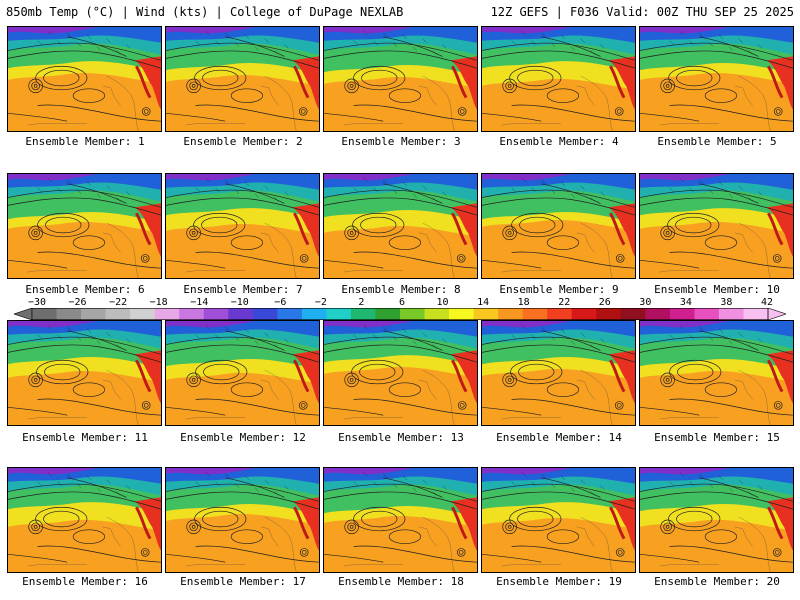 The image size is (800, 600). What do you see at coordinates (401, 581) in the screenshot?
I see `ensemble-member-label: Ensemble Member: 18` at bounding box center [401, 581].